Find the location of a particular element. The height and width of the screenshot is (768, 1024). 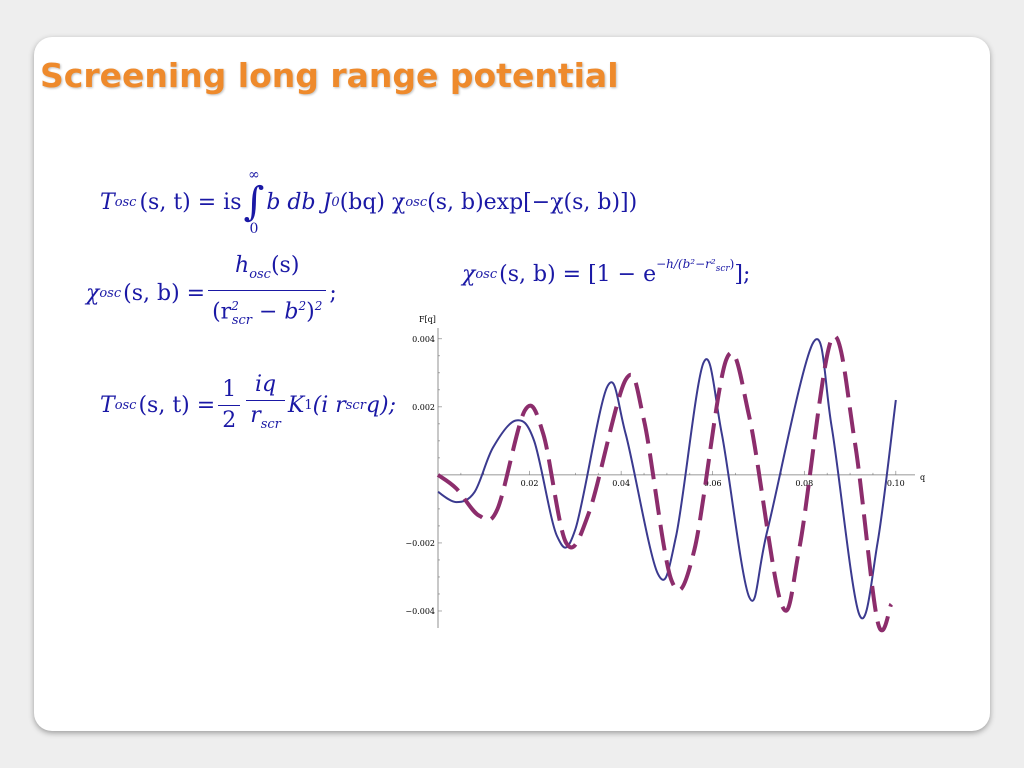

eq2-den-b: − b is located at coordinates (275, 312).